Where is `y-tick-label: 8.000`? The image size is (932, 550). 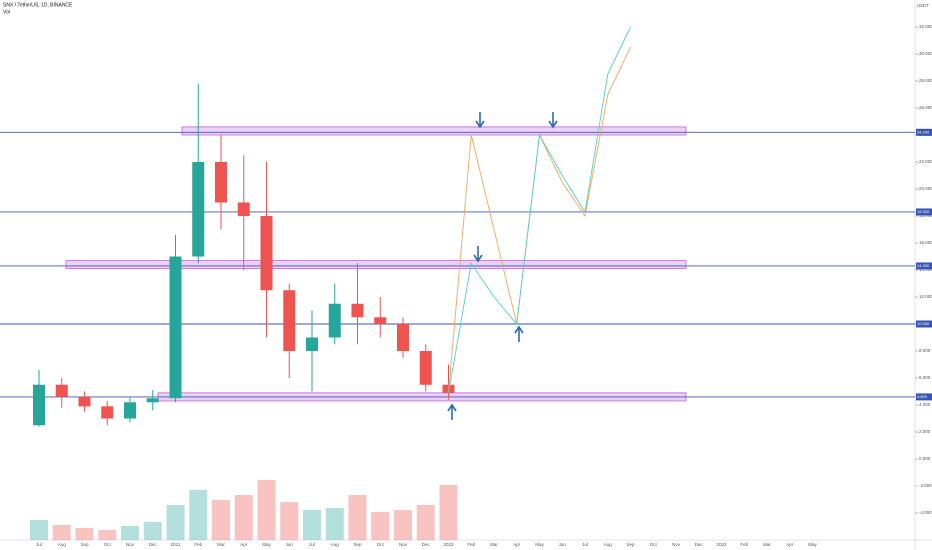 y-tick-label: 8.000 is located at coordinates (925, 350).